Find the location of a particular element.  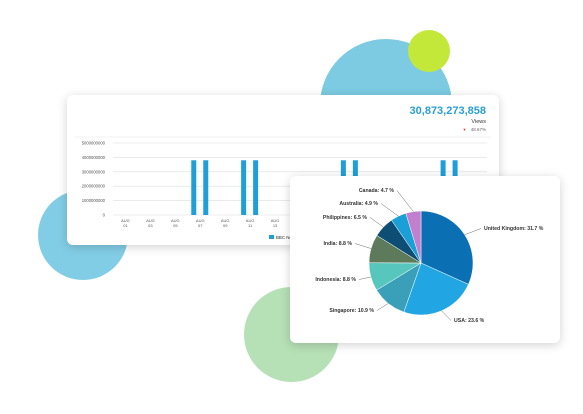

x-tick-label: AUG 05 is located at coordinates (175, 223).